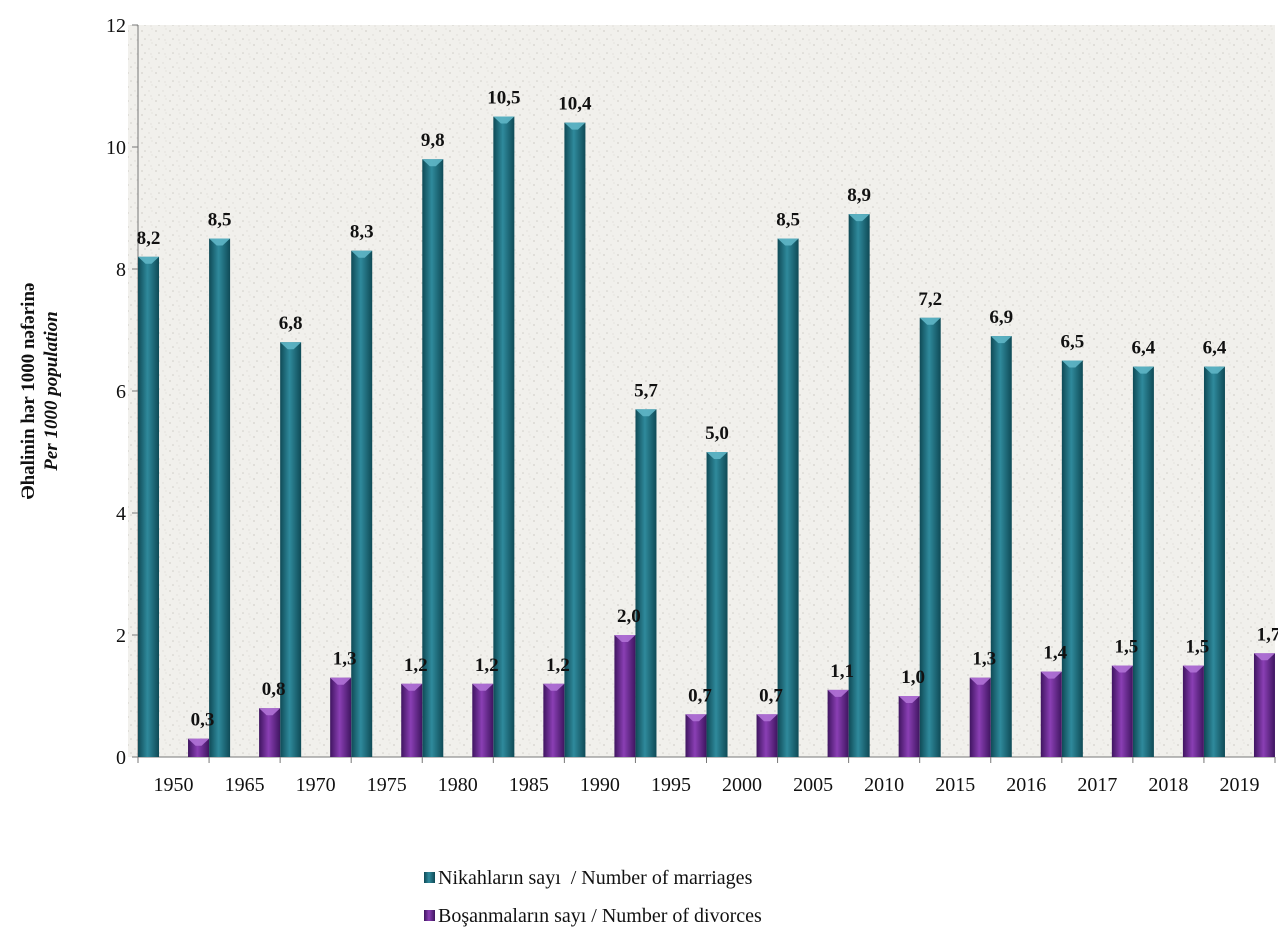  I want to click on x-tick-label: 1985, so click(529, 785).